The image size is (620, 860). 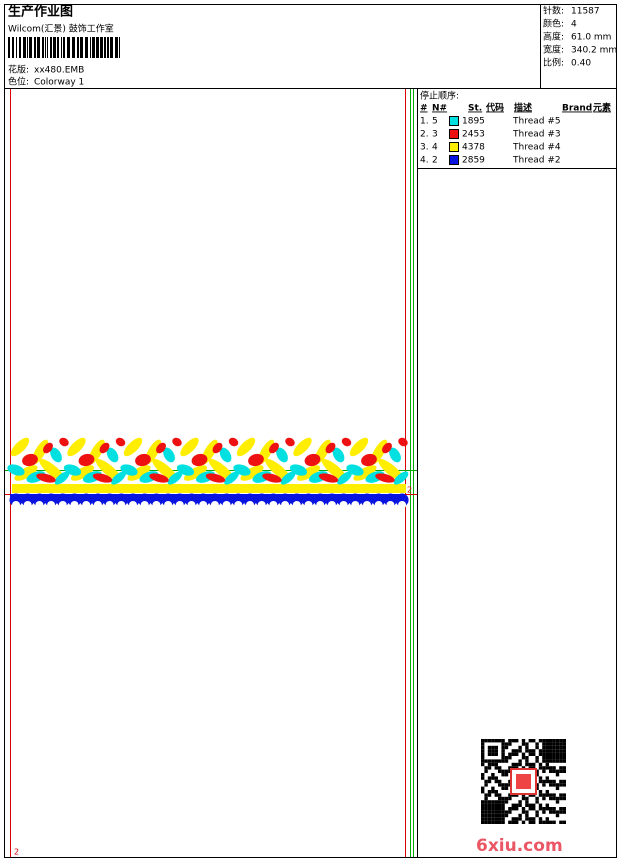 I want to click on column-header: N#, so click(x=439, y=109).